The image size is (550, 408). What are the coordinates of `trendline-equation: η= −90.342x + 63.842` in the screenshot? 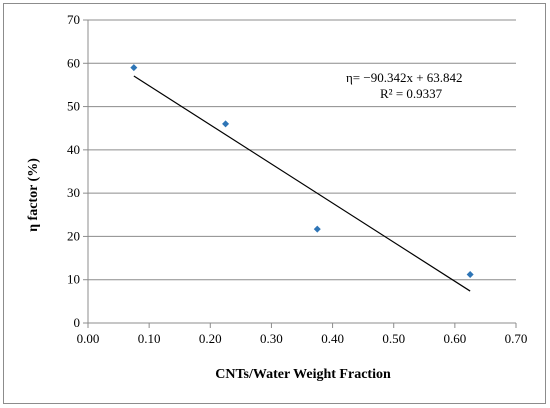 It's located at (404, 77).